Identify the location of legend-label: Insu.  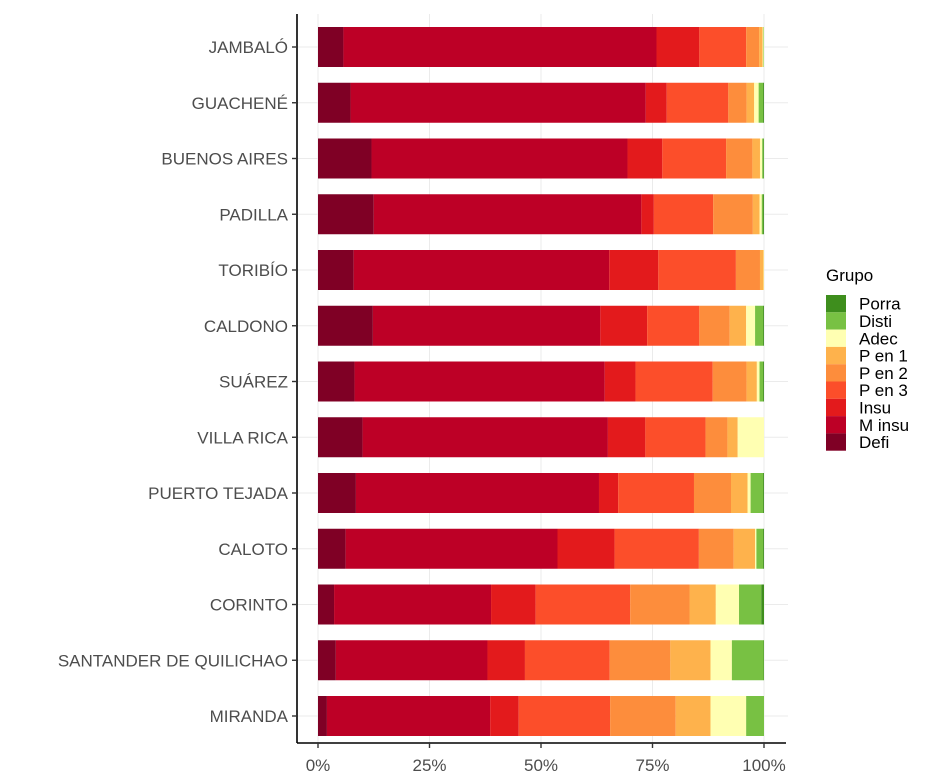
(875, 407).